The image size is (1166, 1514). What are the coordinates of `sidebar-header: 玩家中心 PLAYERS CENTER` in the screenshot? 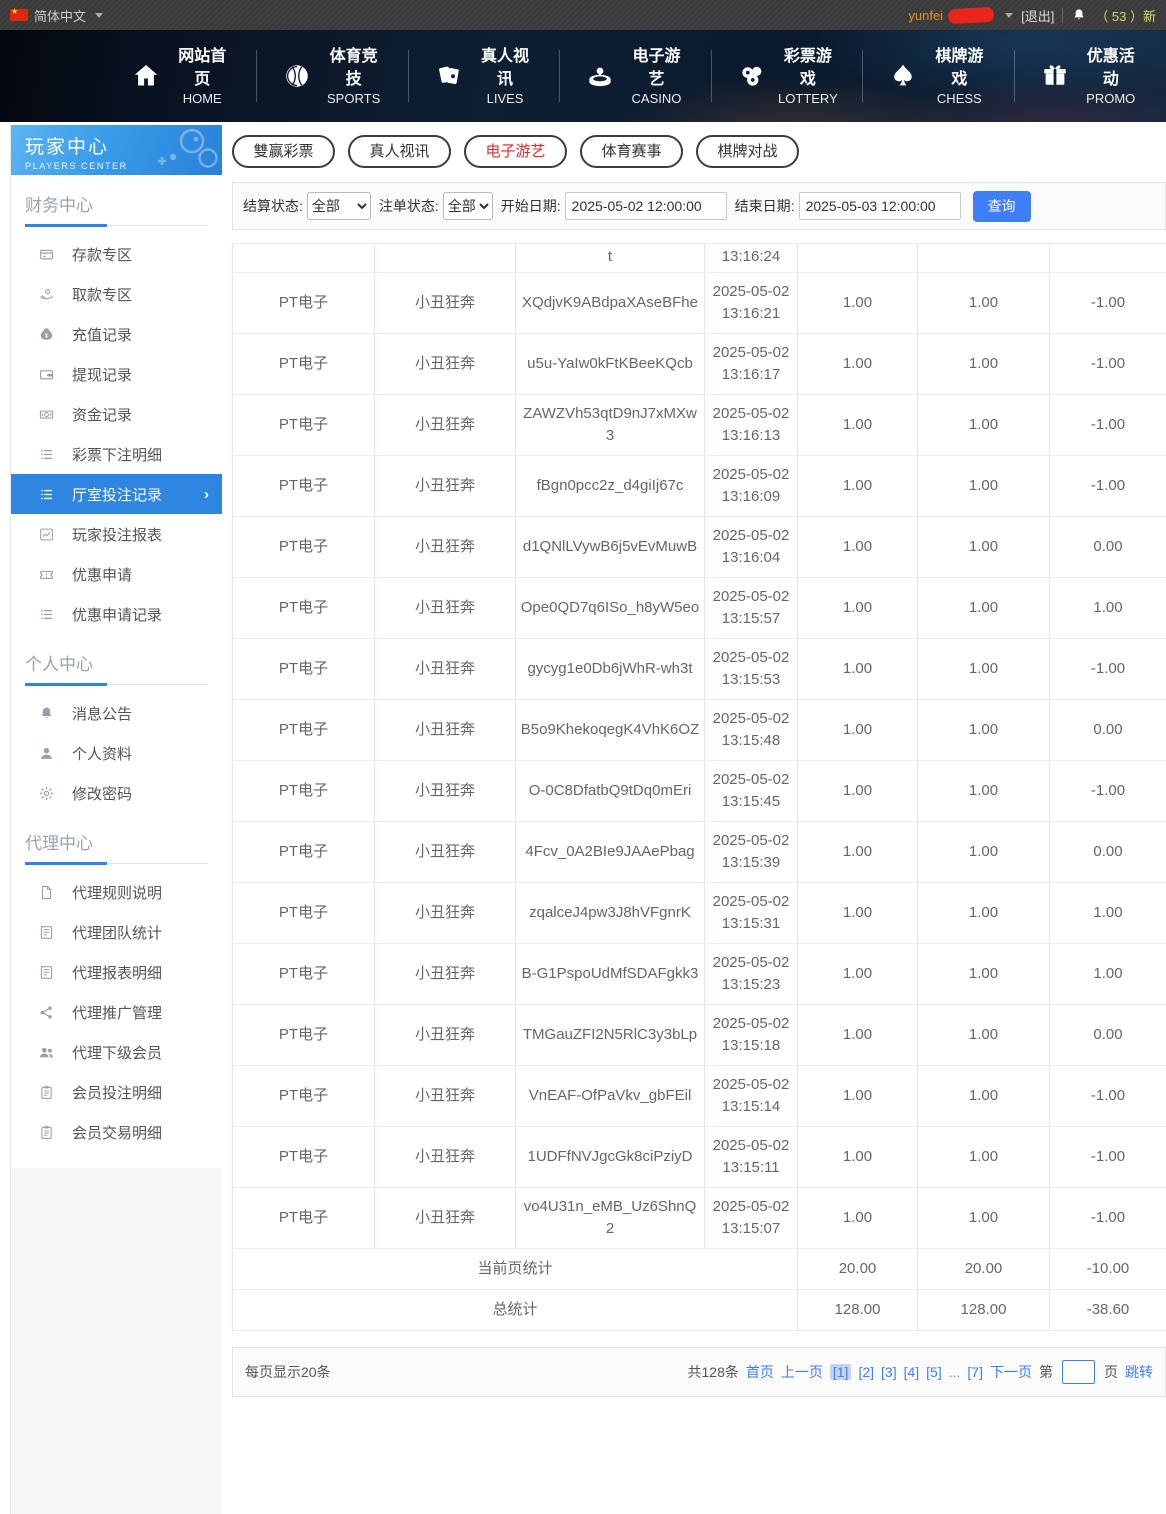 It's located at (116, 150).